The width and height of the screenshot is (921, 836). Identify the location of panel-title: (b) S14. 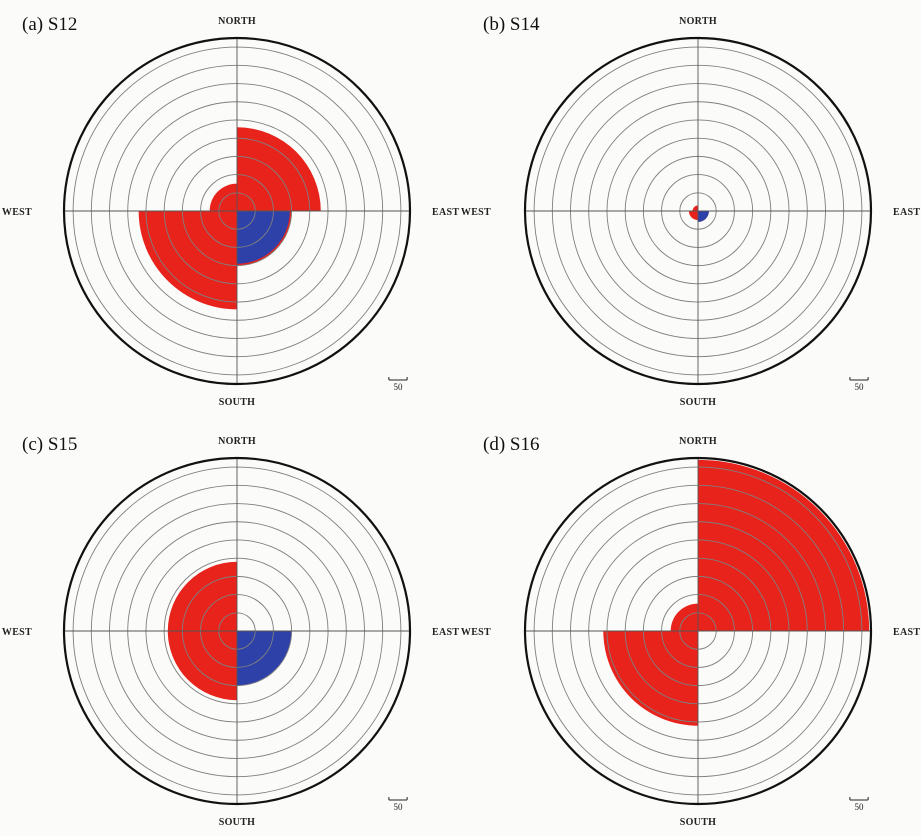
(511, 24).